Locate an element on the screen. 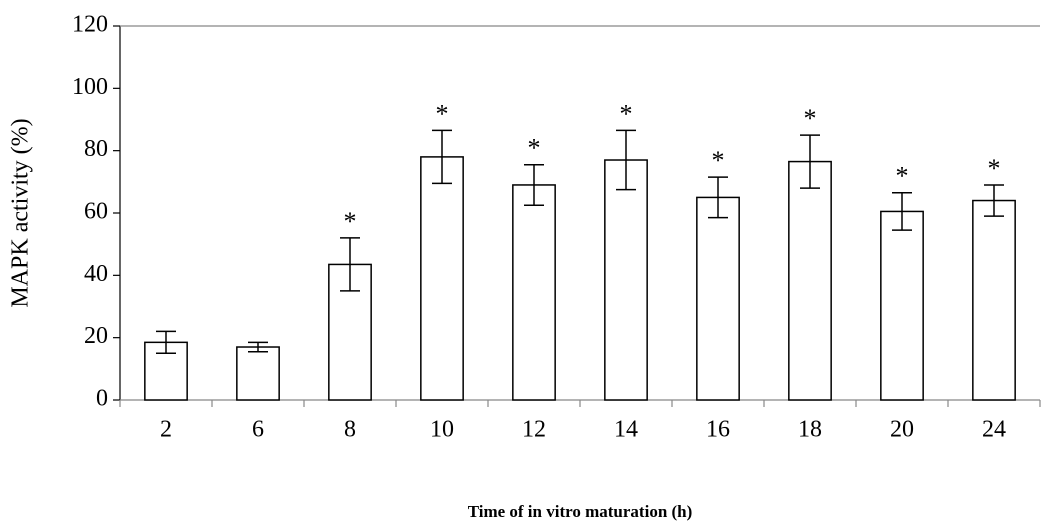  x-tick-label: 6 is located at coordinates (258, 430).